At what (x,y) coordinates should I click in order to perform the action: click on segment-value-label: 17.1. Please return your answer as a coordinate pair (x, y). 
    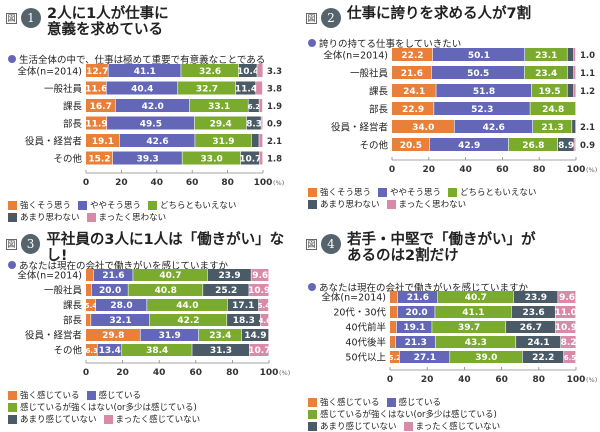
    Looking at the image, I should click on (243, 306).